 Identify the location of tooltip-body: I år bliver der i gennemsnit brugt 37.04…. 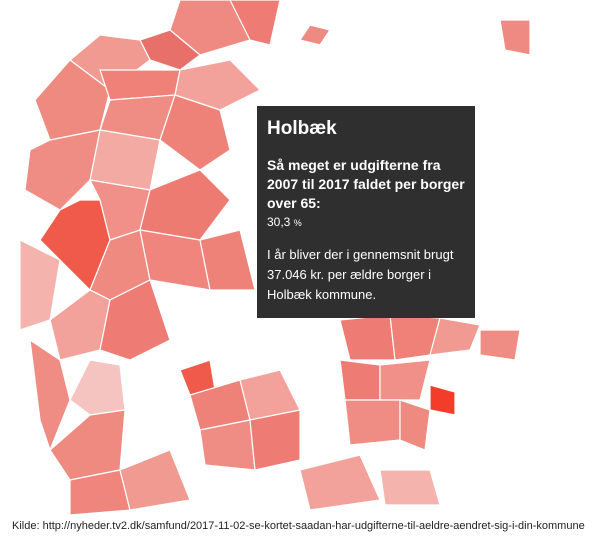
(360, 274).